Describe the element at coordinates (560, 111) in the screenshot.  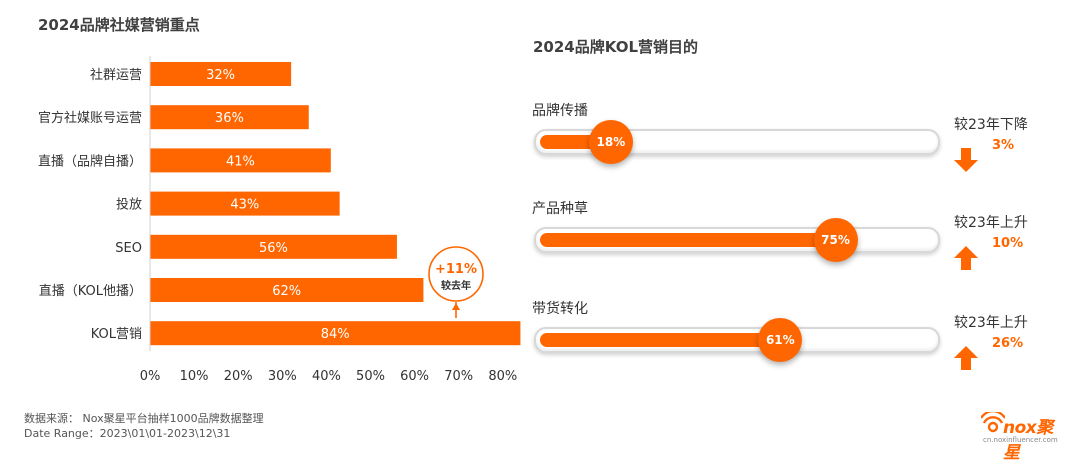
I see `kol-goal-label: 品牌传播` at that location.